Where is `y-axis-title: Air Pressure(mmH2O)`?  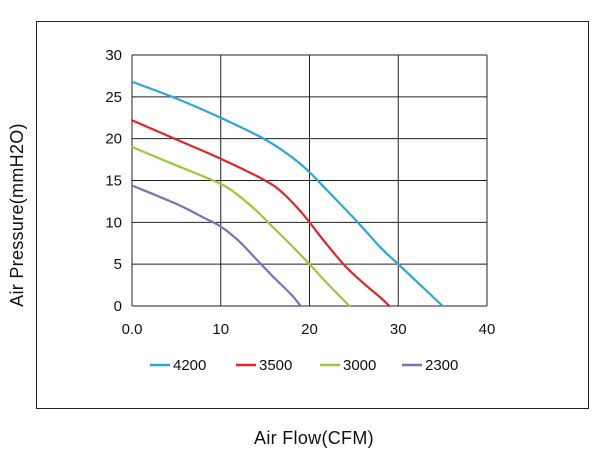 y-axis-title: Air Pressure(mmH2O) is located at coordinates (17, 215).